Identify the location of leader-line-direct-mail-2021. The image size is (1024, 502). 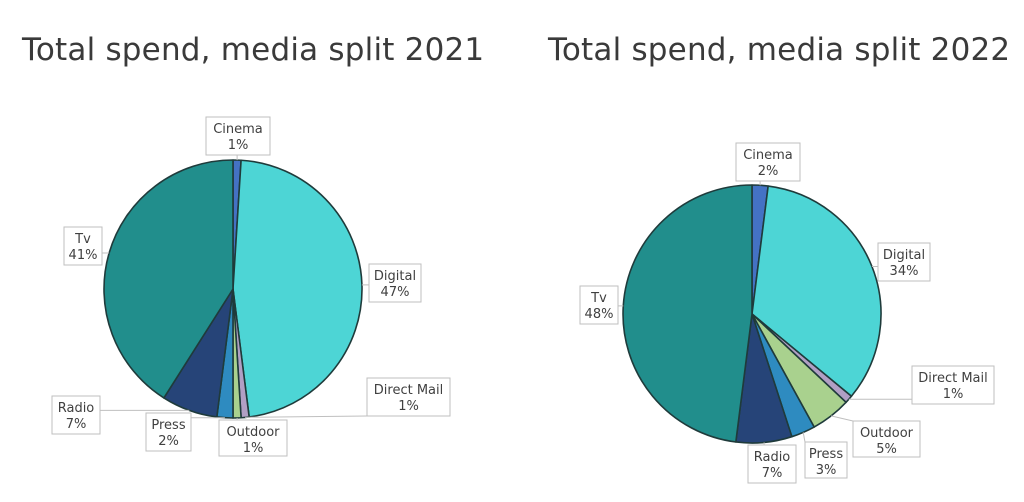
(306, 416).